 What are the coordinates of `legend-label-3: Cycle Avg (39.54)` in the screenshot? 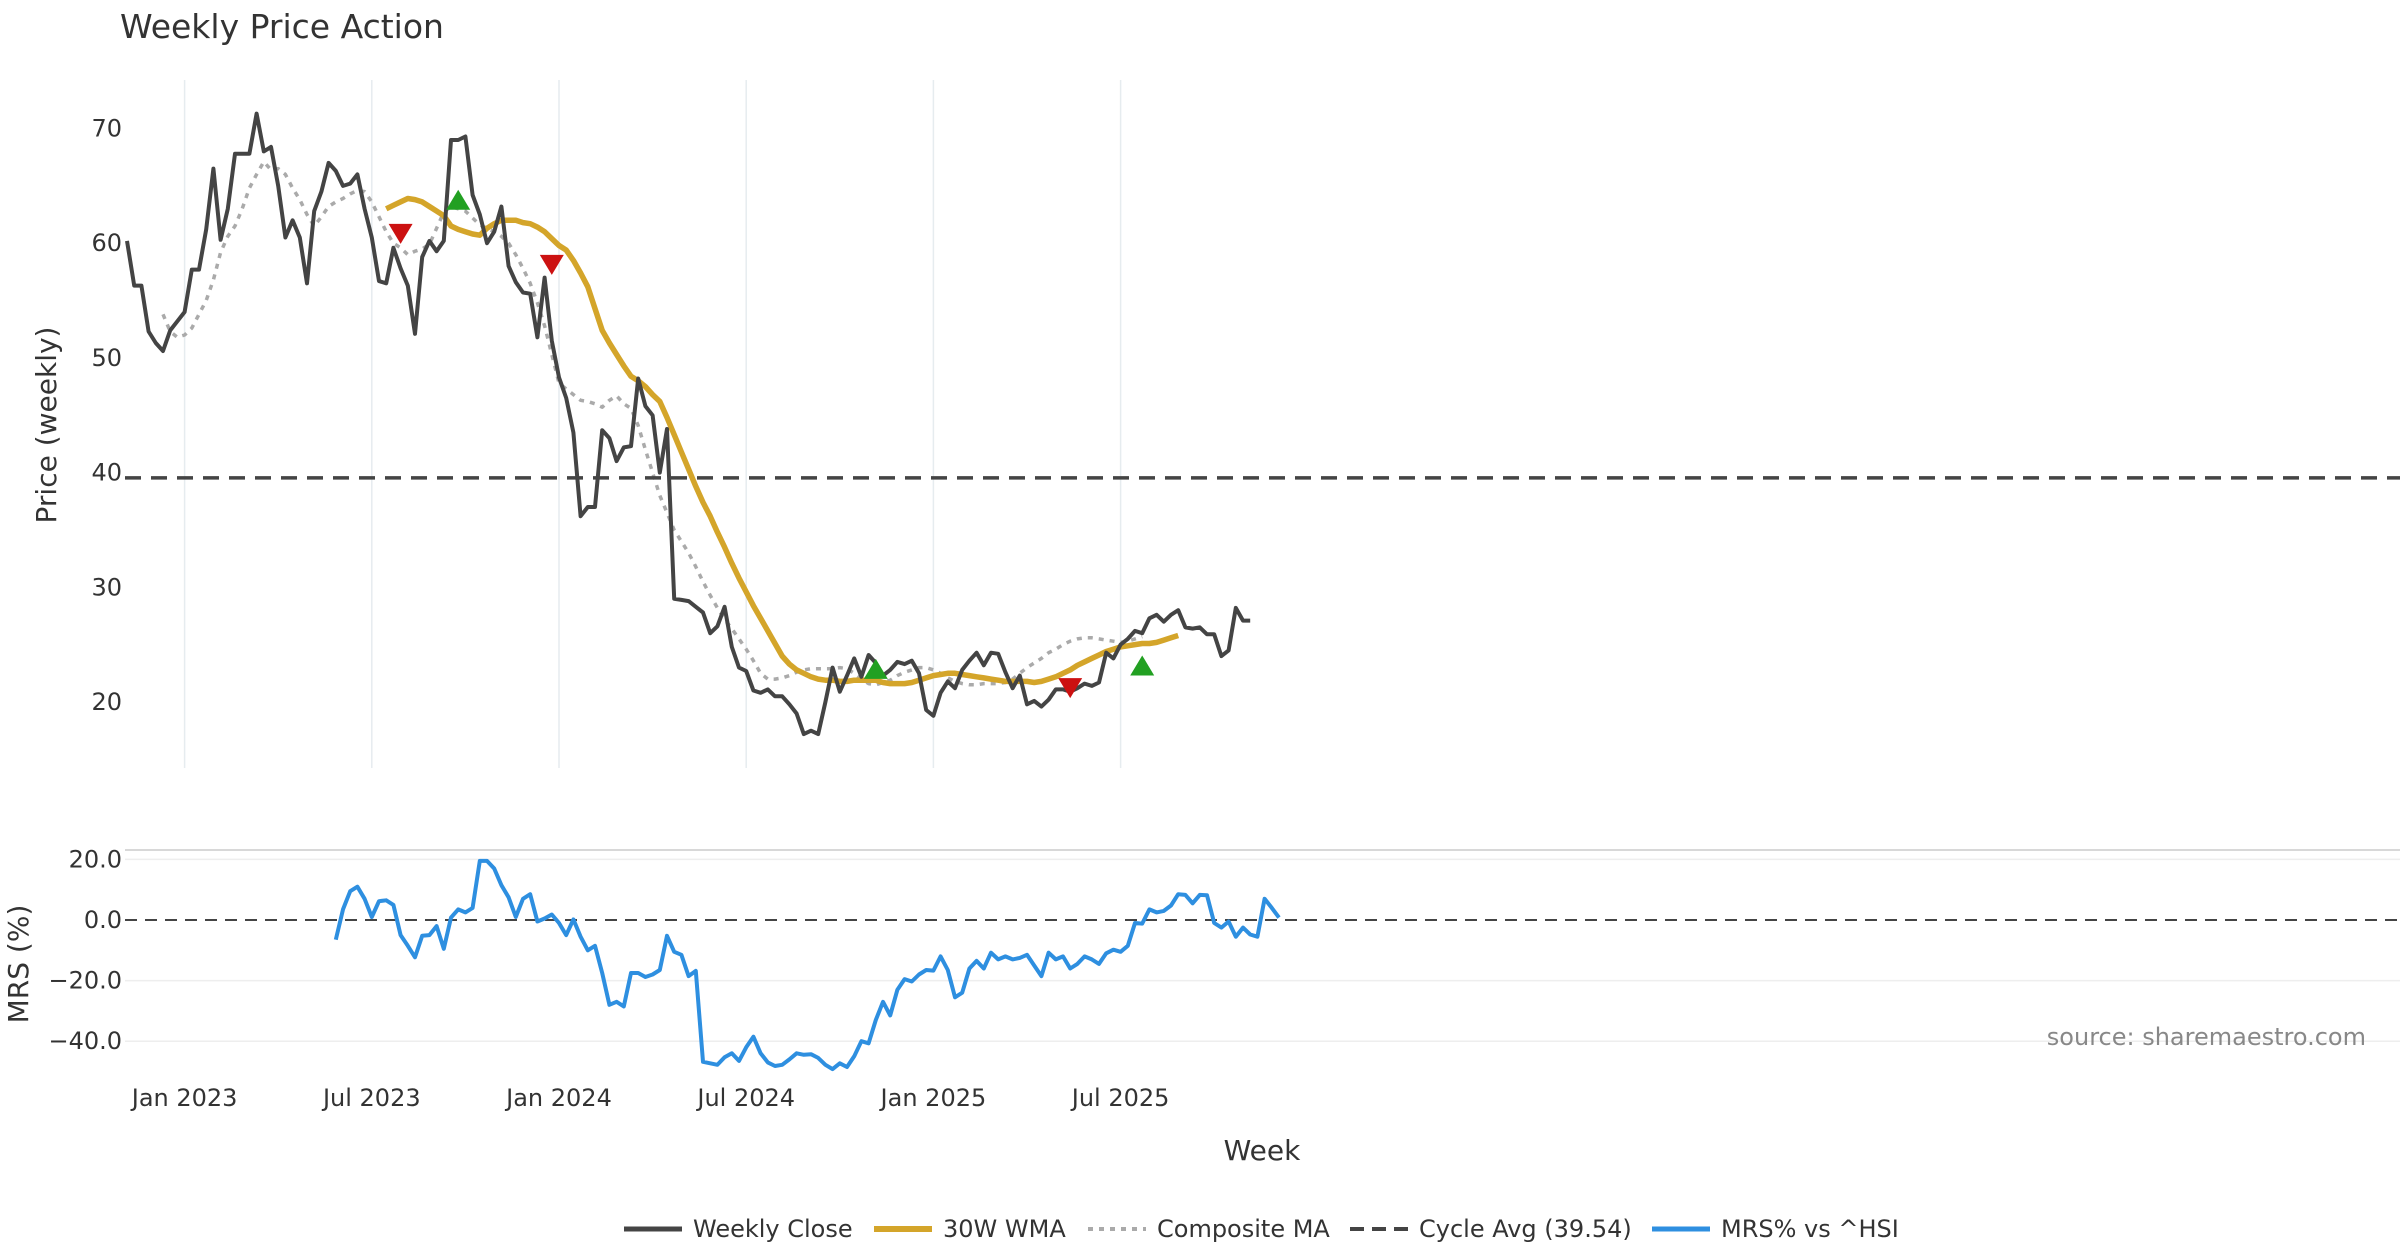 It's located at (1525, 1229).